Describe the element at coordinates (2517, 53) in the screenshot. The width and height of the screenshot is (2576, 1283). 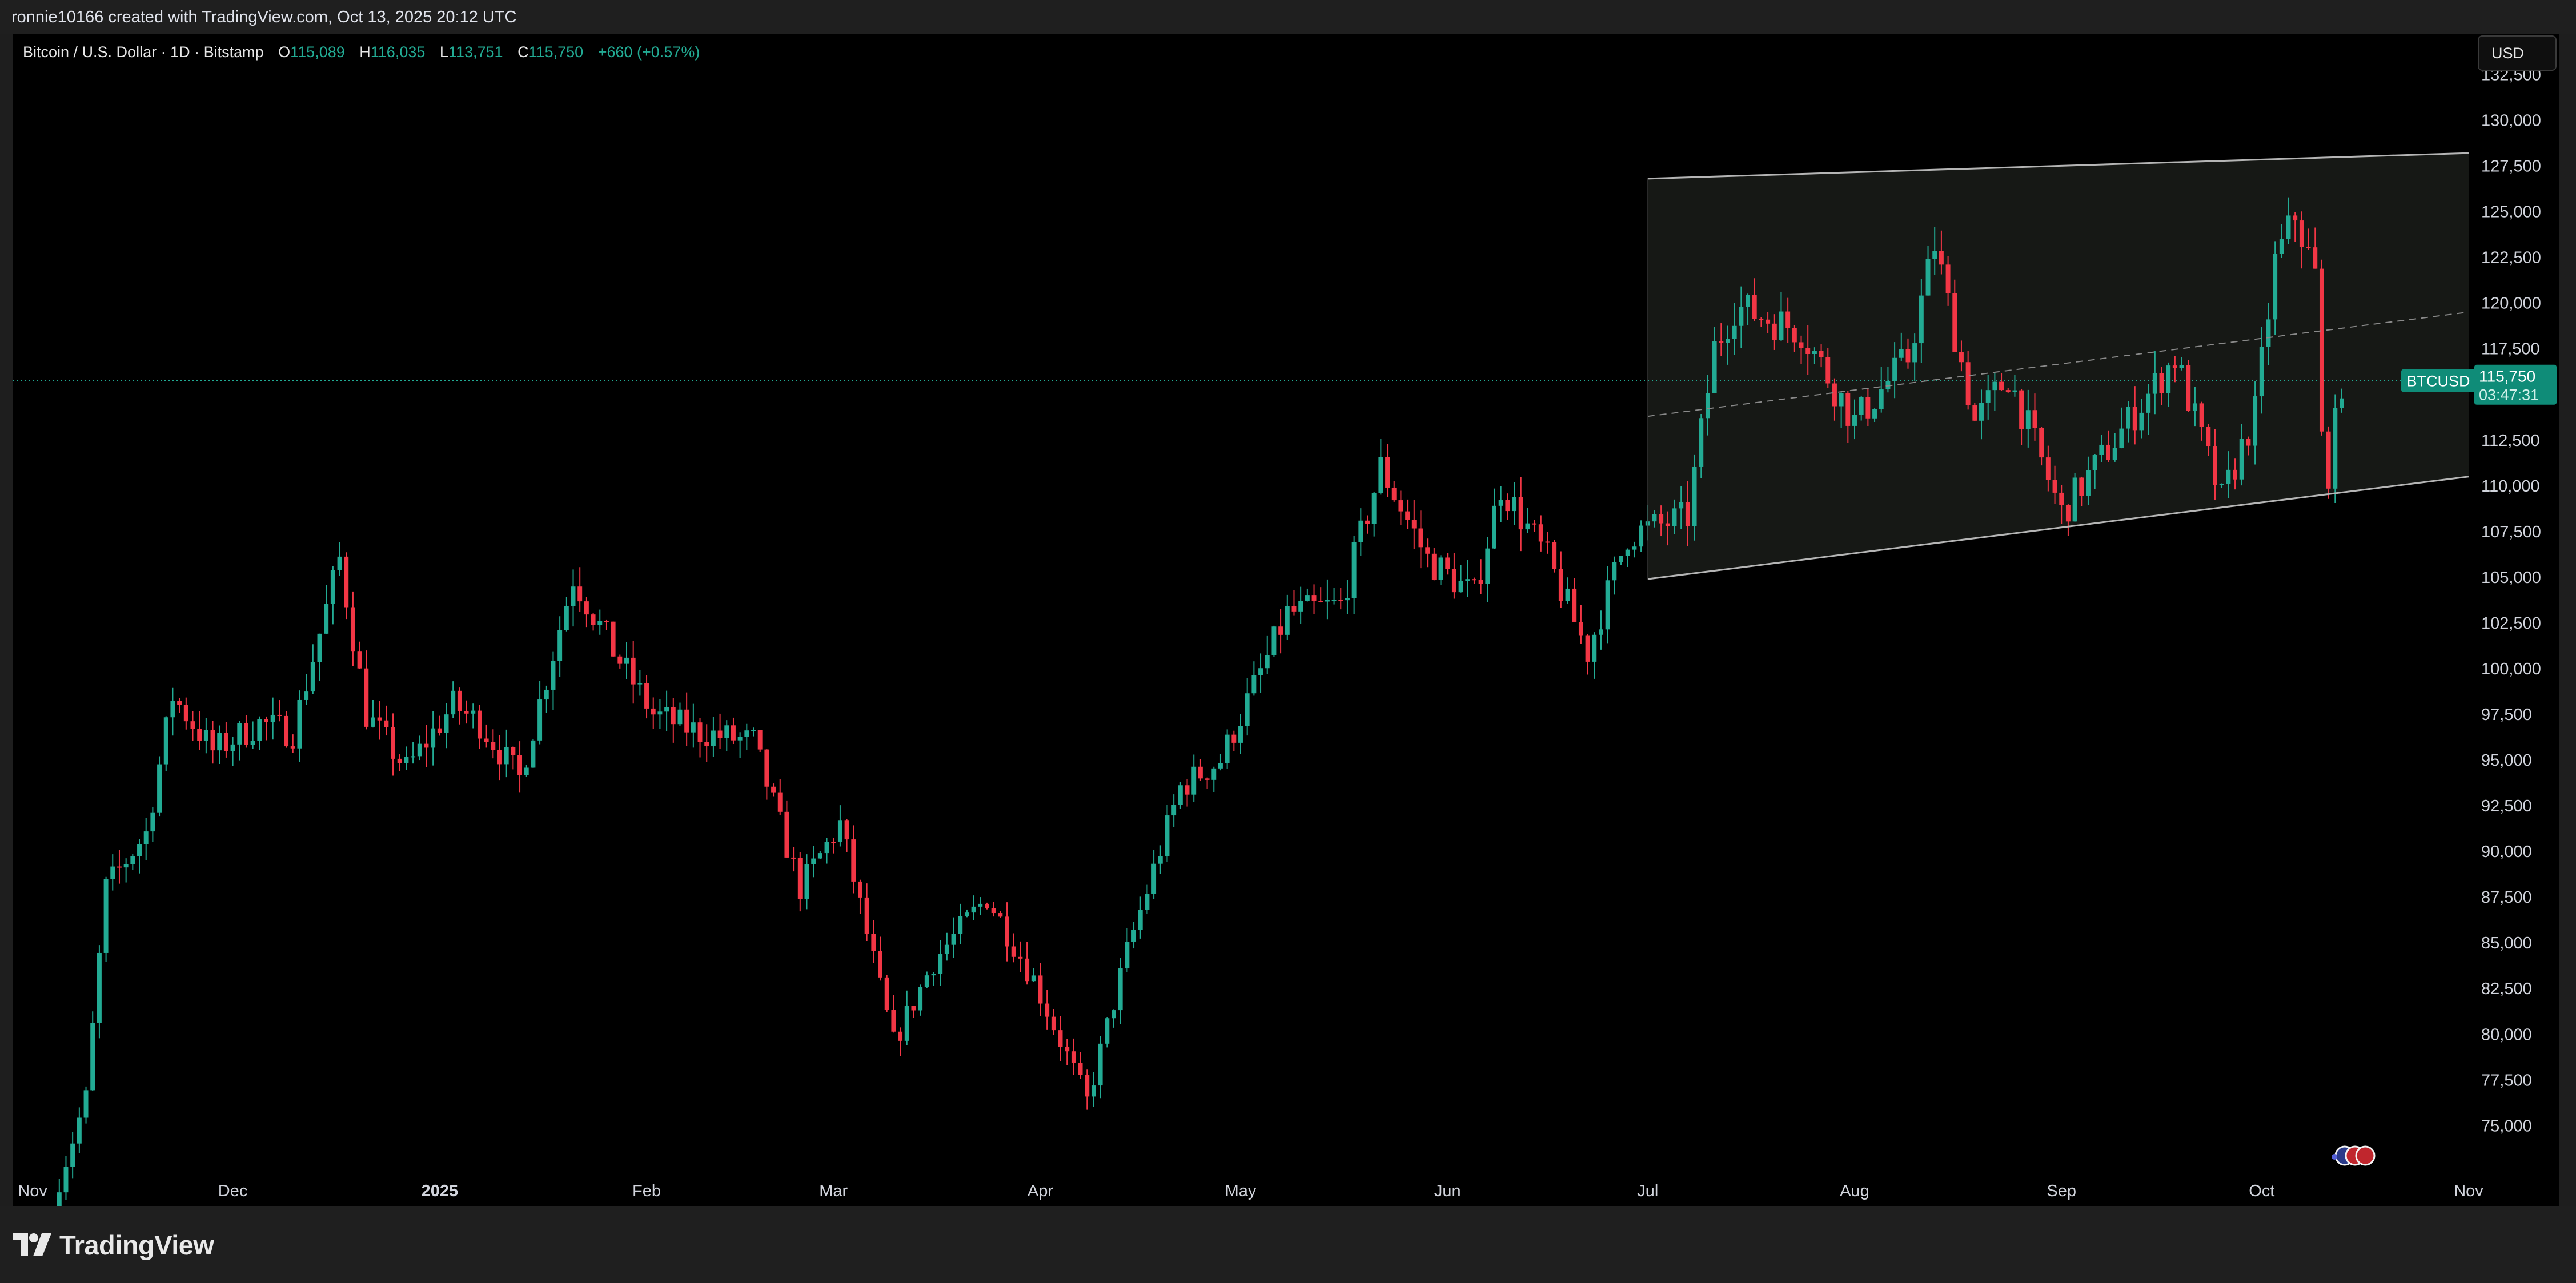
I see `currency-button: USD` at that location.